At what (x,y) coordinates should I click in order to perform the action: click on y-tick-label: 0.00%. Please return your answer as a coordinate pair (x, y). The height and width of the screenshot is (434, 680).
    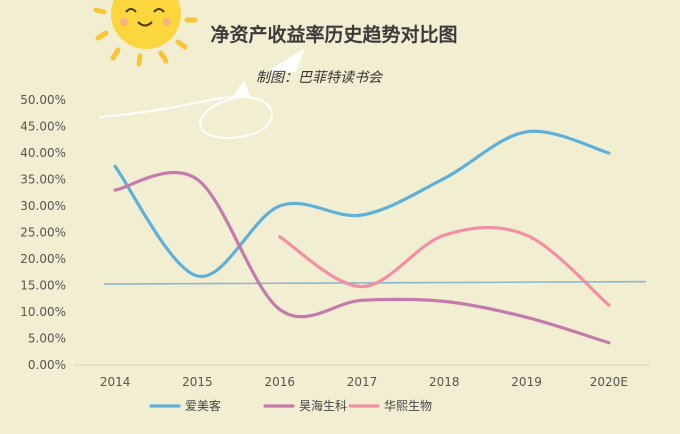
    Looking at the image, I should click on (47, 365).